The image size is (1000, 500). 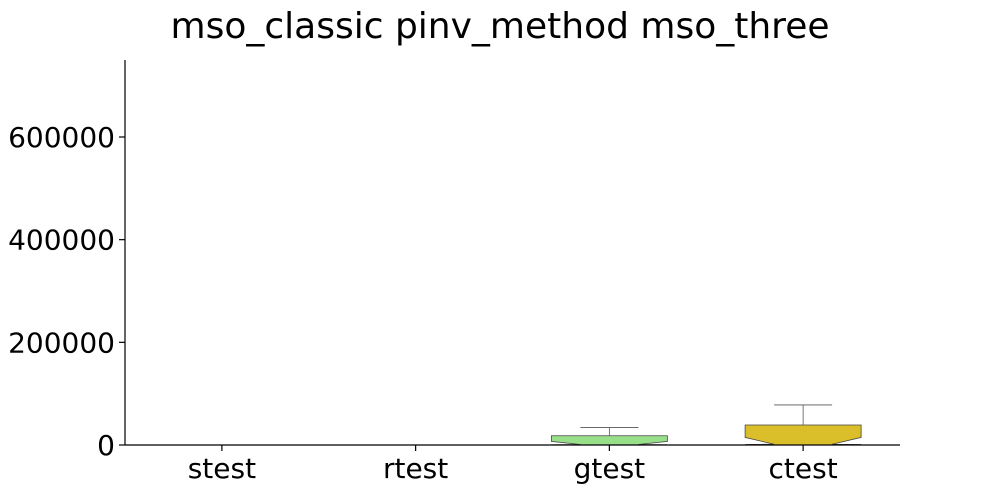 I want to click on x-axis-ticks: stest rtest gtest ctest, so click(x=513, y=465).